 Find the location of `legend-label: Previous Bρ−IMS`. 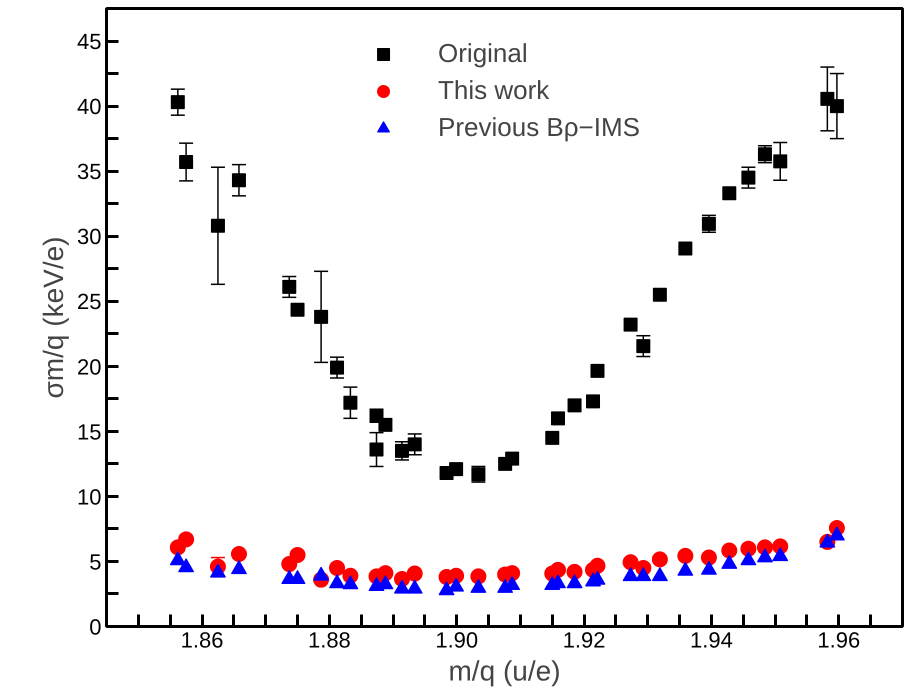

legend-label: Previous Bρ−IMS is located at coordinates (539, 127).